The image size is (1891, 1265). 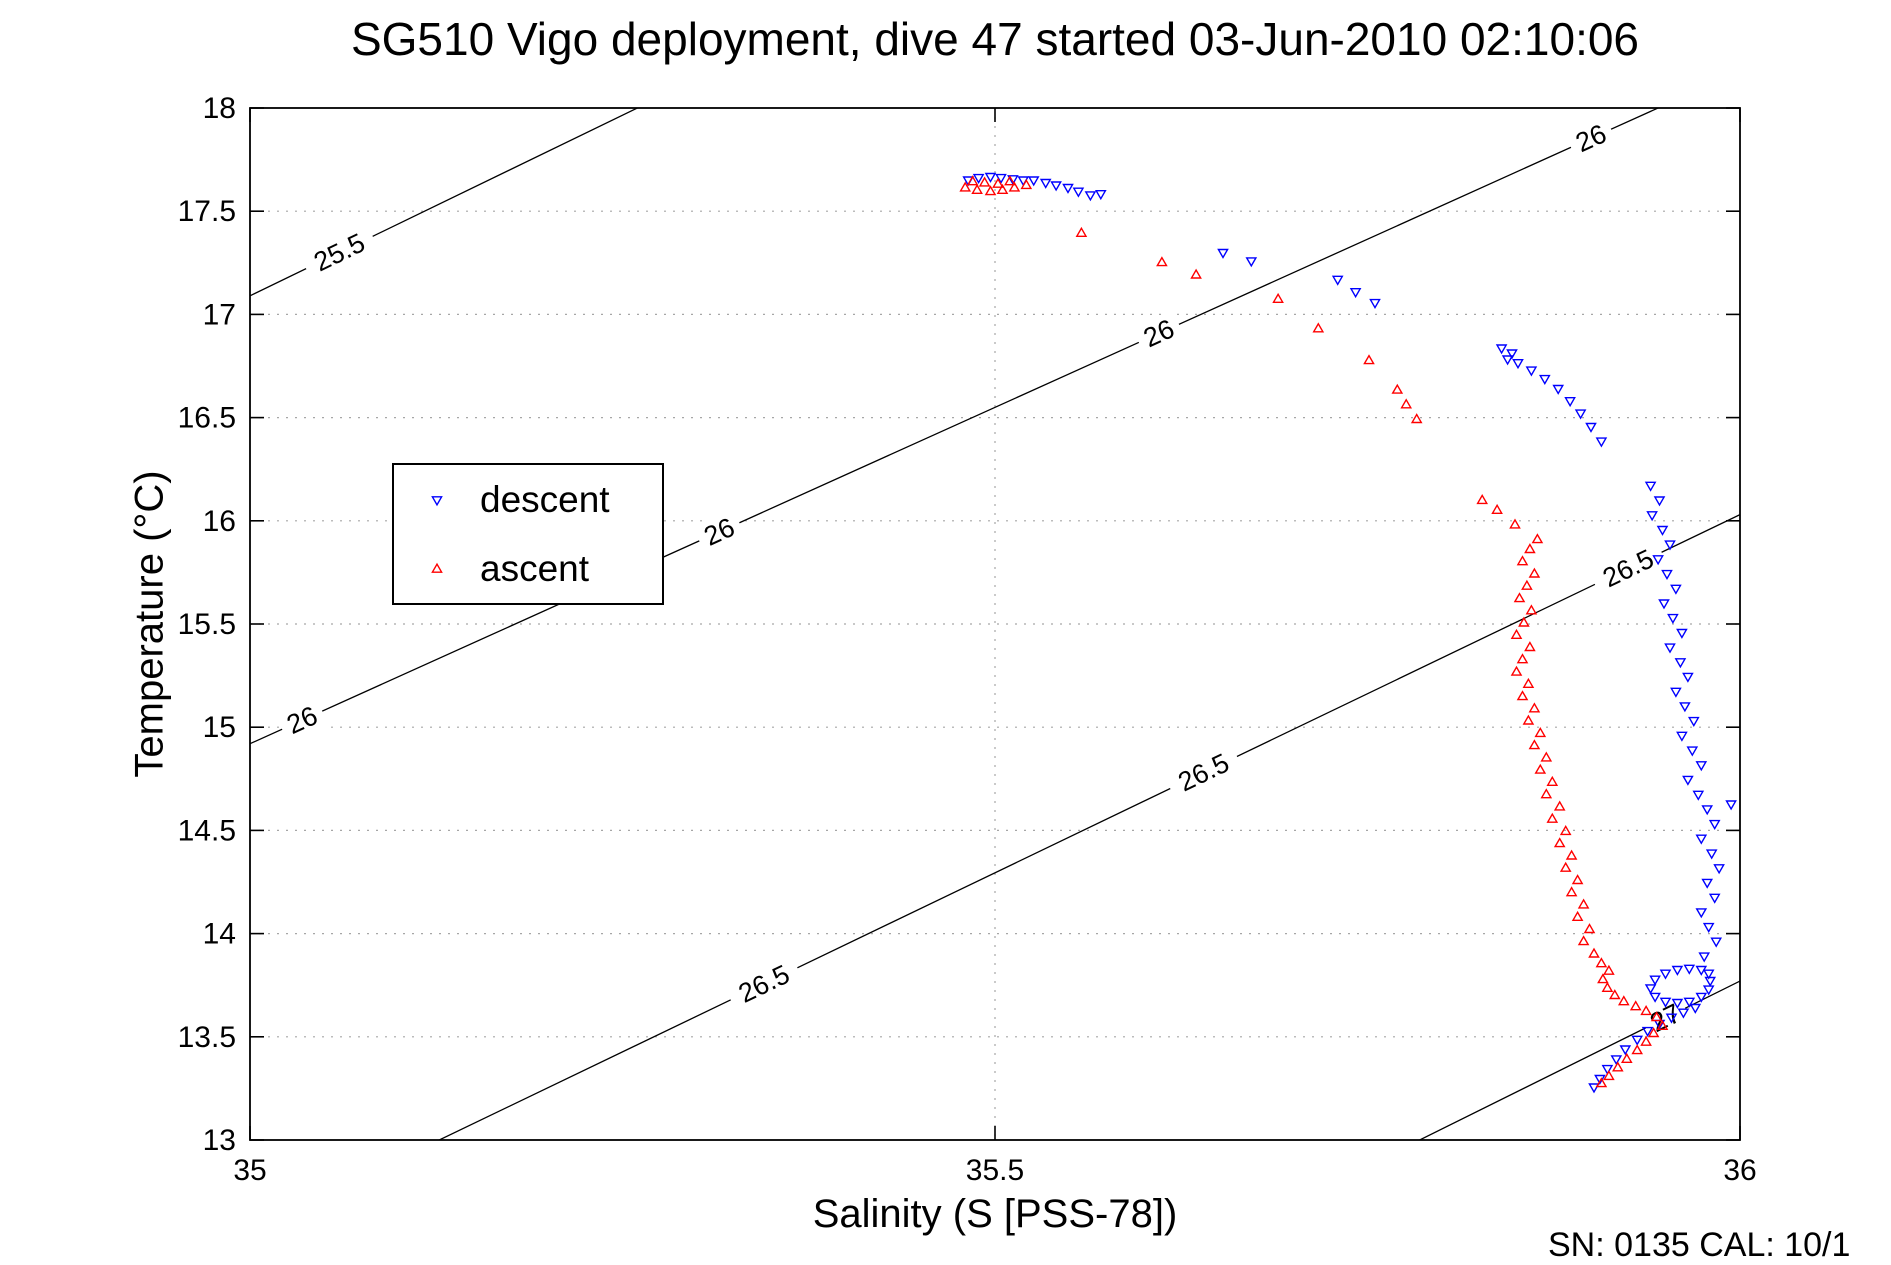 What do you see at coordinates (437, 500) in the screenshot?
I see `triangle-down-icon` at bounding box center [437, 500].